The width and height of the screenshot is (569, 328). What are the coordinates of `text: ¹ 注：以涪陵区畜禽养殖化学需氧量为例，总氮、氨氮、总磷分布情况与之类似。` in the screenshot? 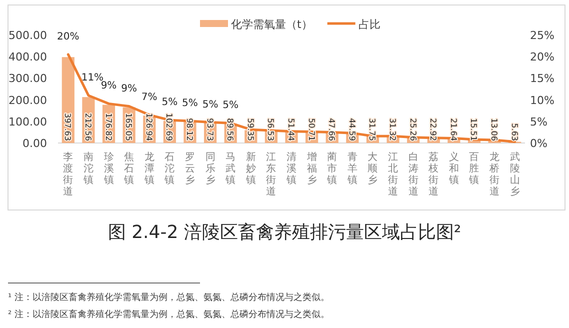 It's located at (169, 297).